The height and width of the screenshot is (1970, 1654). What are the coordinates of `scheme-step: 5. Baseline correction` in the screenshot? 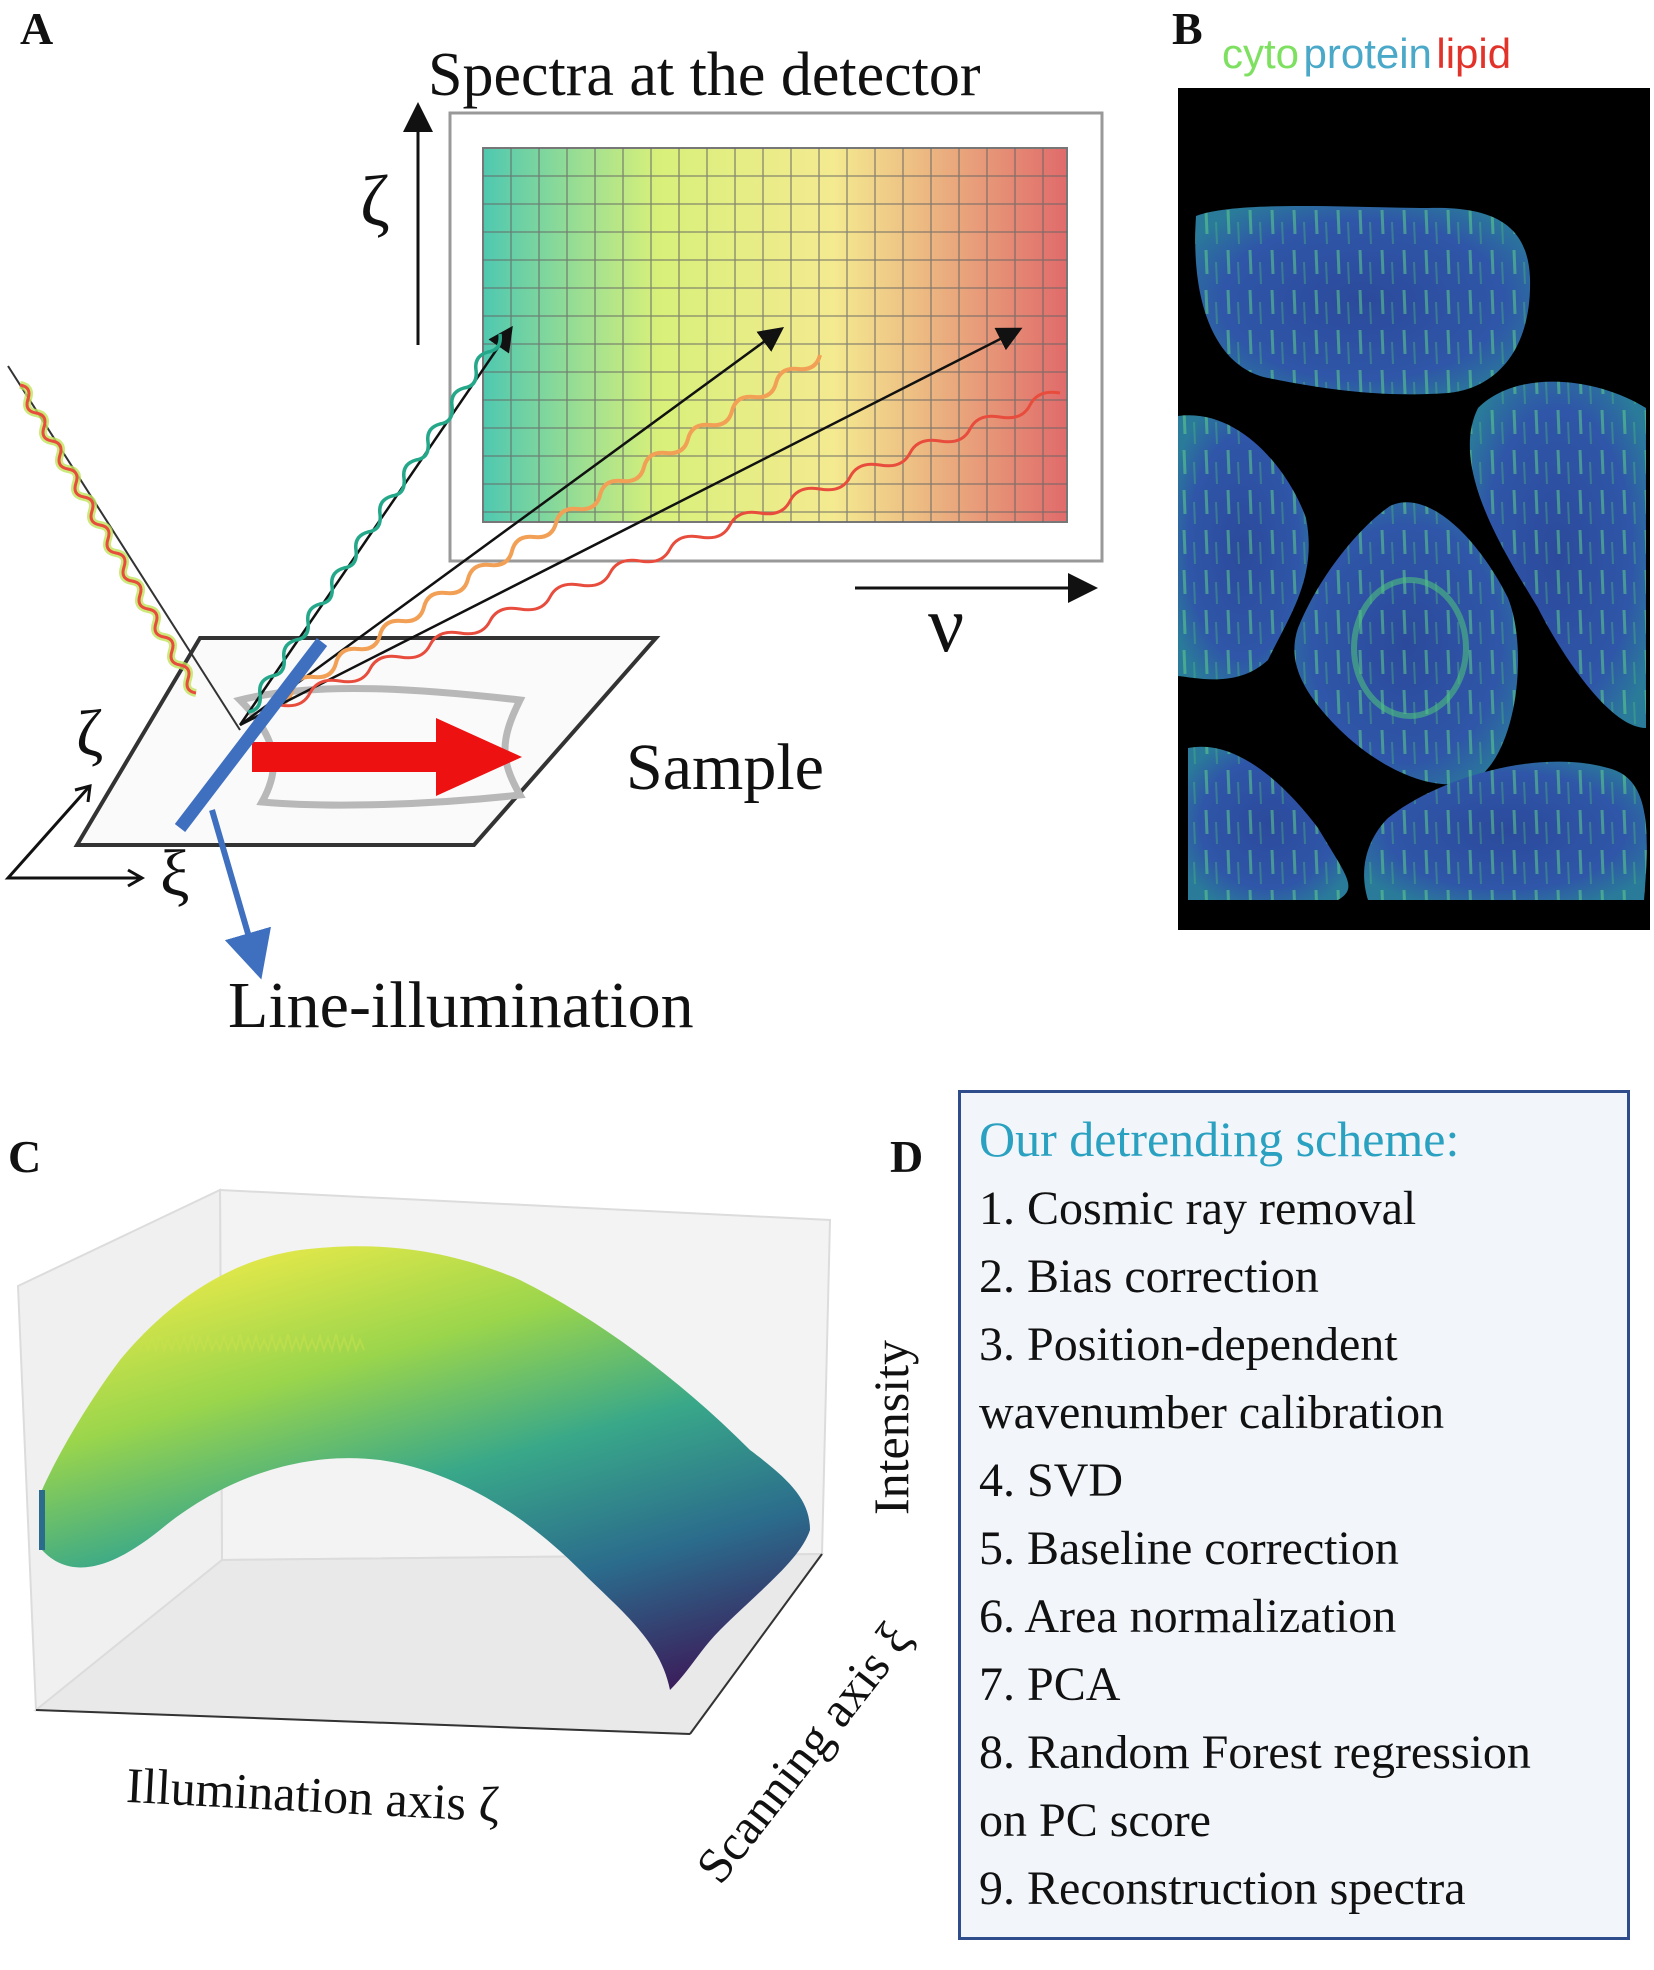 It's located at (1189, 1548).